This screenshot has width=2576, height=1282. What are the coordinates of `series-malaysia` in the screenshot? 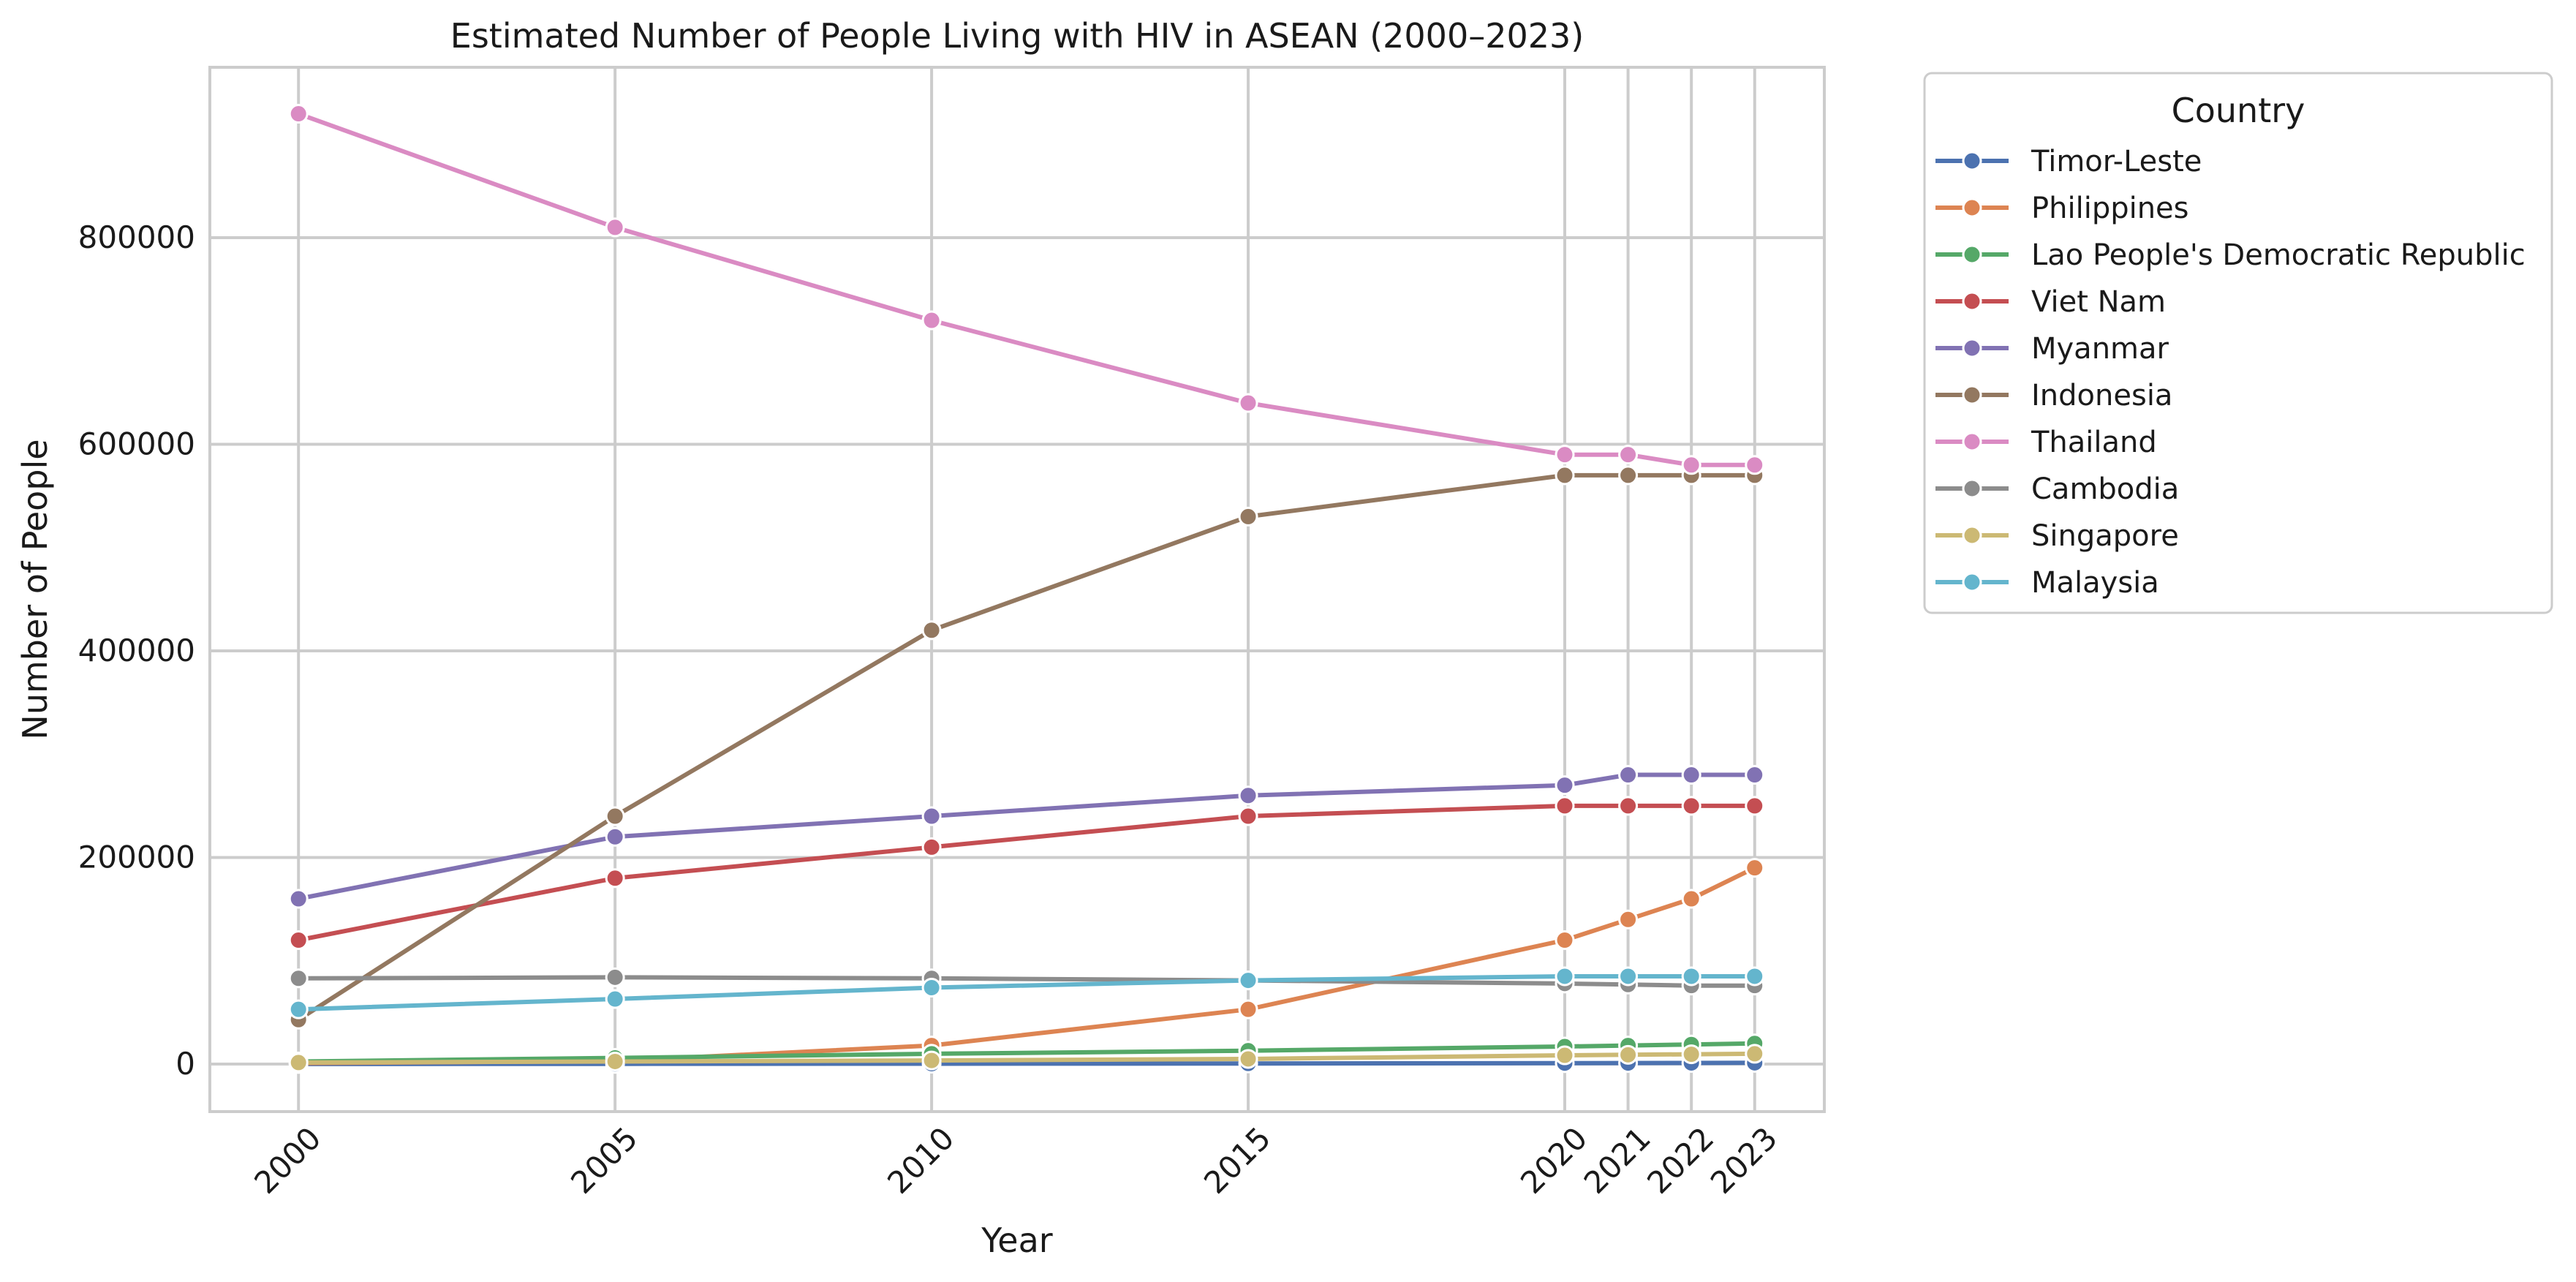 It's located at (1026, 993).